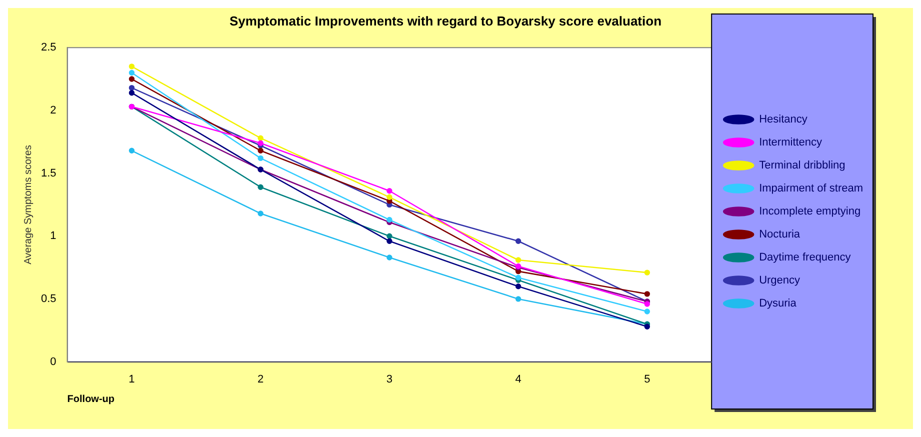 This screenshot has width=921, height=437. What do you see at coordinates (780, 280) in the screenshot?
I see `legend-label: Urgency` at bounding box center [780, 280].